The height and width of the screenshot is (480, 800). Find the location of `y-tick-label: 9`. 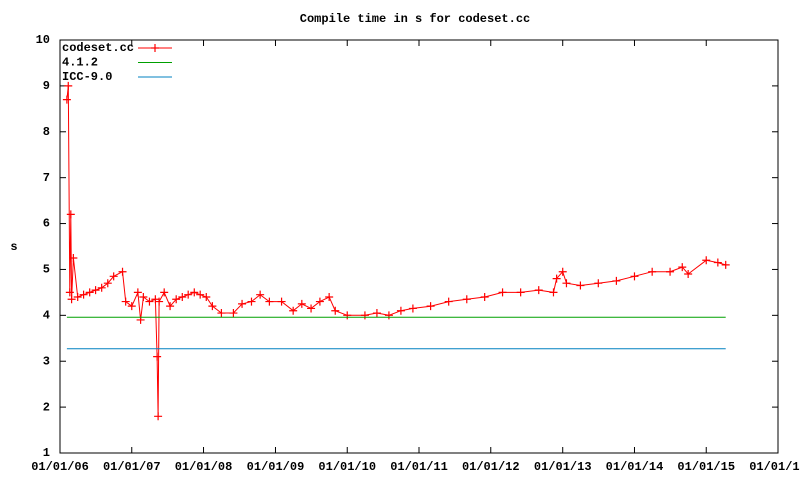

y-tick-label: 9 is located at coordinates (46, 86).